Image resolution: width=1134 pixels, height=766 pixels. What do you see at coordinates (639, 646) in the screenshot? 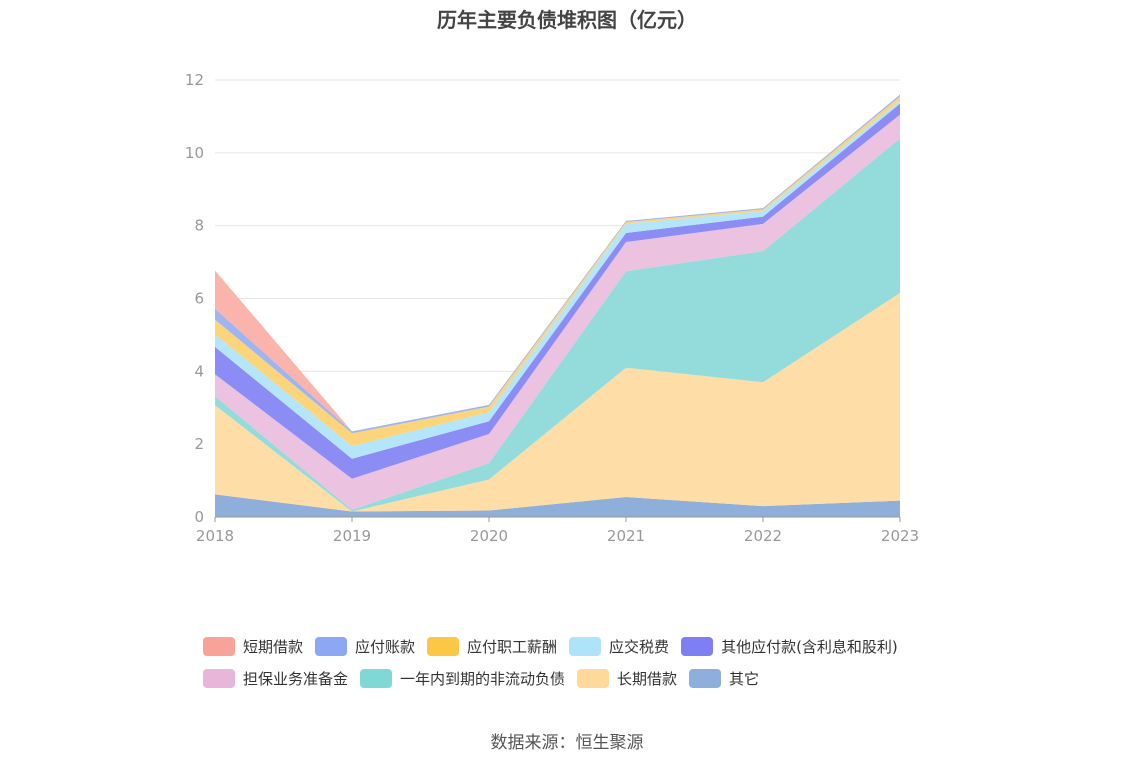
I see `legend-label: 应交税费` at bounding box center [639, 646].